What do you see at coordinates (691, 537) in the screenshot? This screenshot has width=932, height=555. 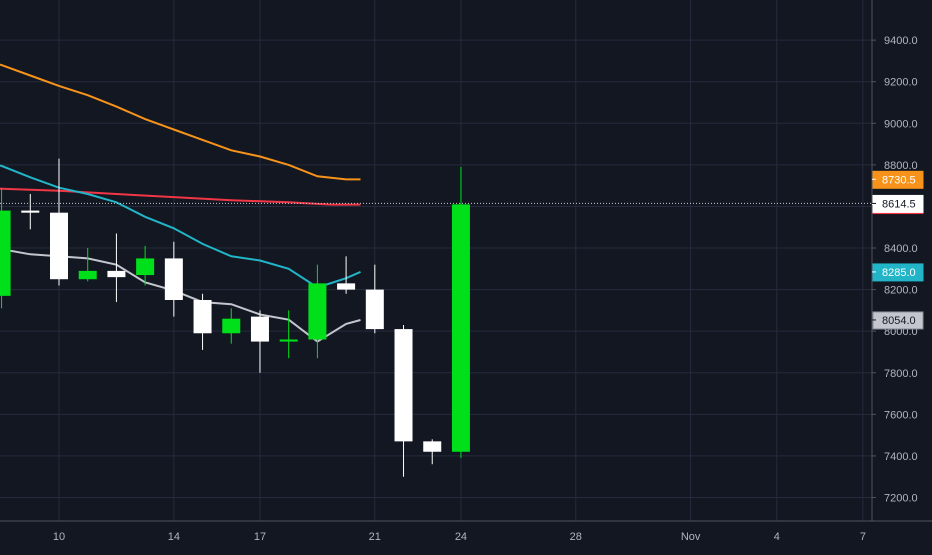 I see `time-tick-label: Nov` at bounding box center [691, 537].